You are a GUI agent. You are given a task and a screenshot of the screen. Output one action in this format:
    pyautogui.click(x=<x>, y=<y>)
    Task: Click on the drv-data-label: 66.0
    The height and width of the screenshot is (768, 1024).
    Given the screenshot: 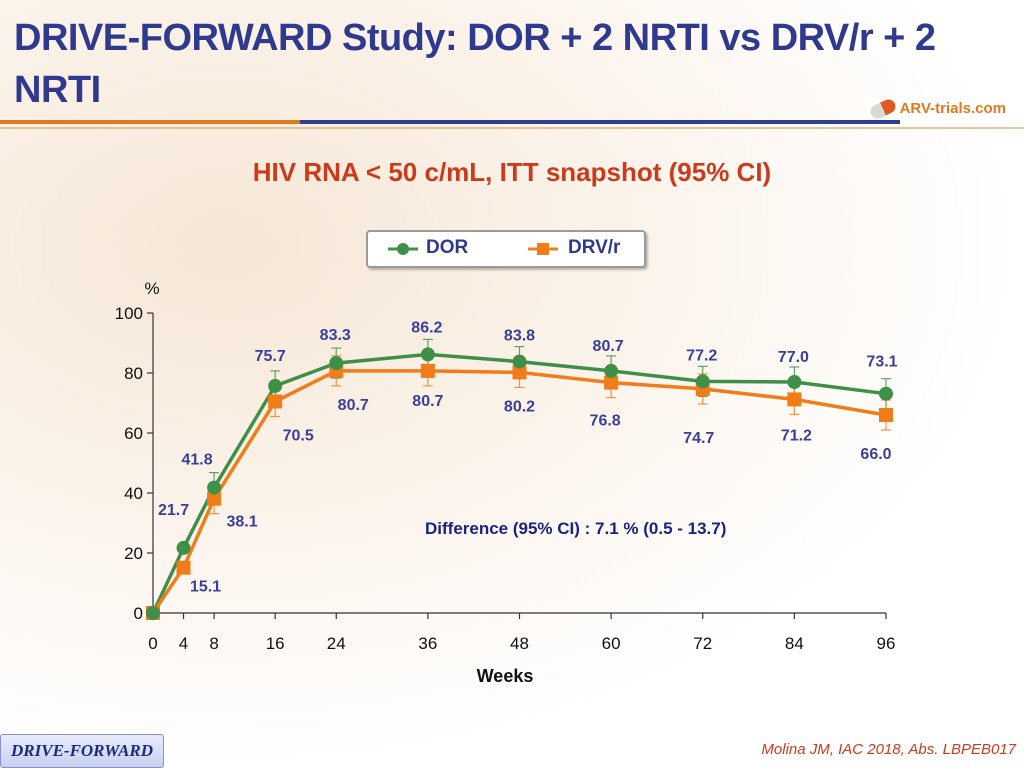 What is the action you would take?
    pyautogui.click(x=875, y=454)
    